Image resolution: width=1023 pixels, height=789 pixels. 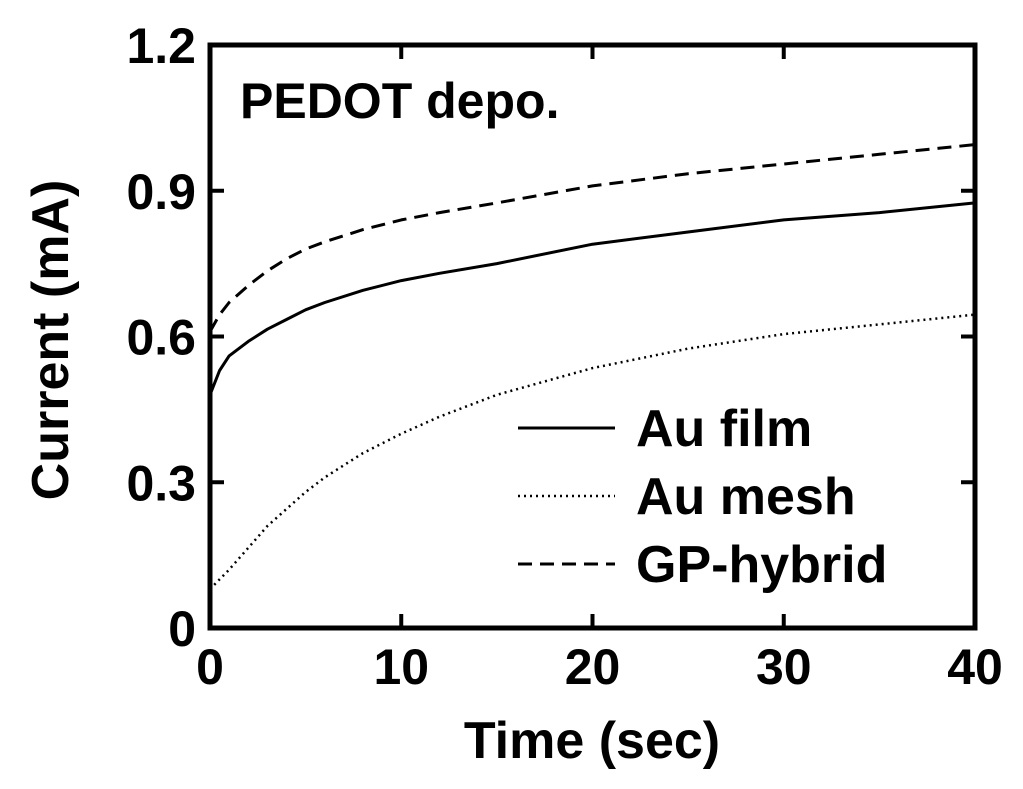 I want to click on legend-label-gp-hybrid: GP-hybrid, so click(x=761, y=565).